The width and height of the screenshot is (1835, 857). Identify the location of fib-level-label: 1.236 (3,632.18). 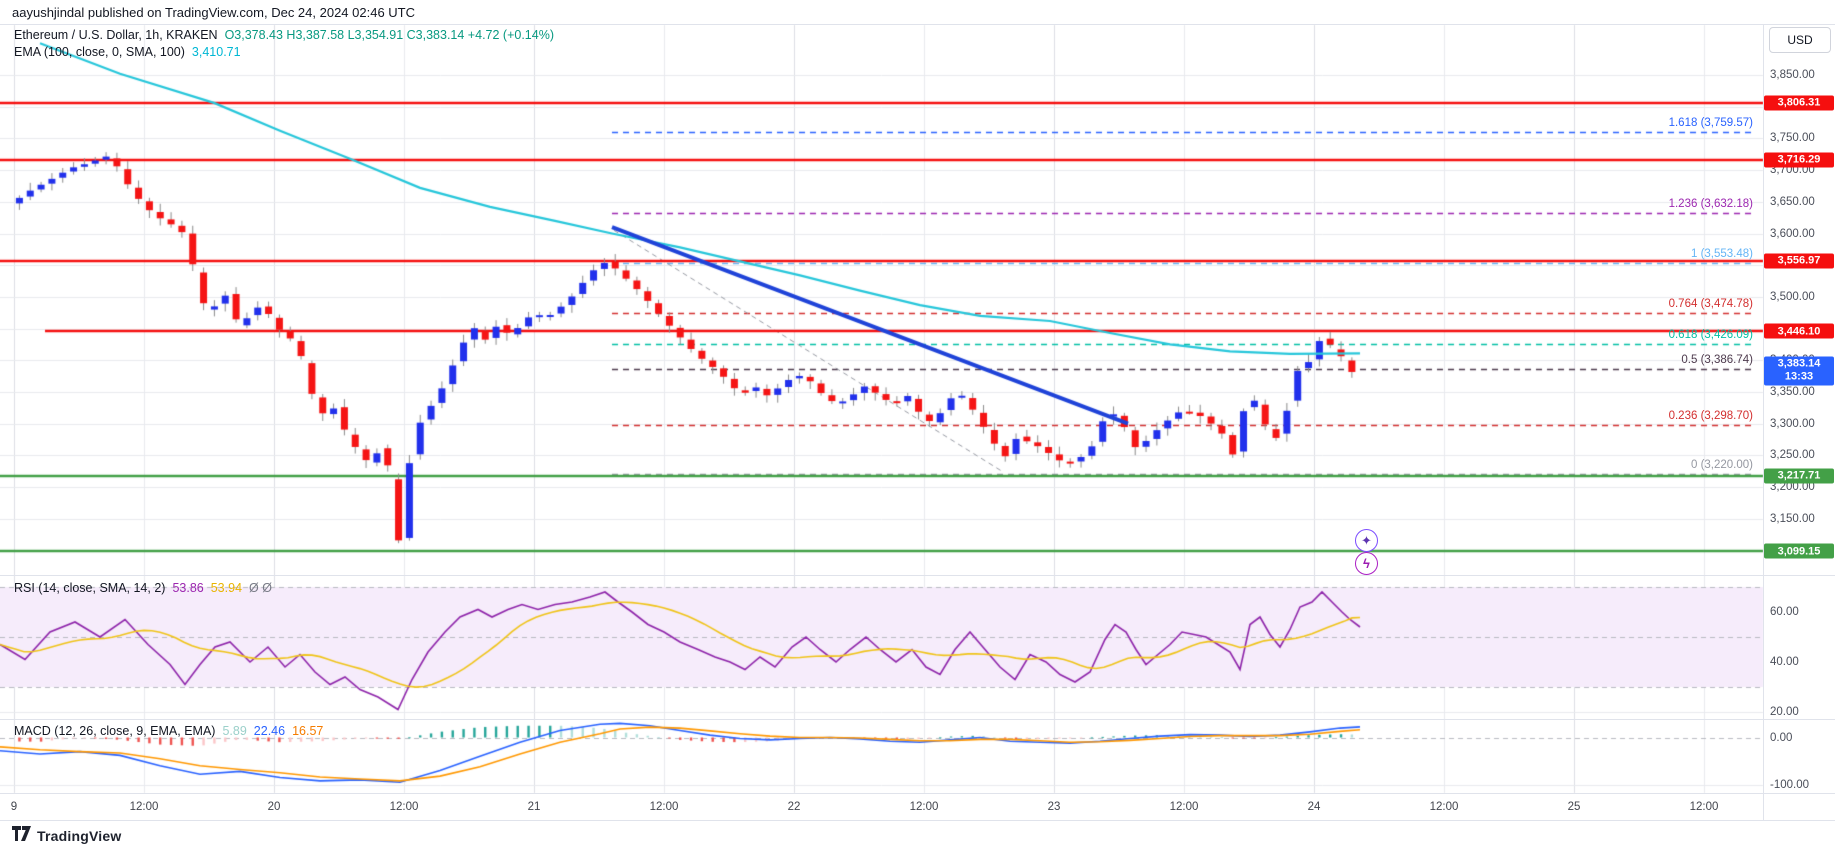
(1710, 204).